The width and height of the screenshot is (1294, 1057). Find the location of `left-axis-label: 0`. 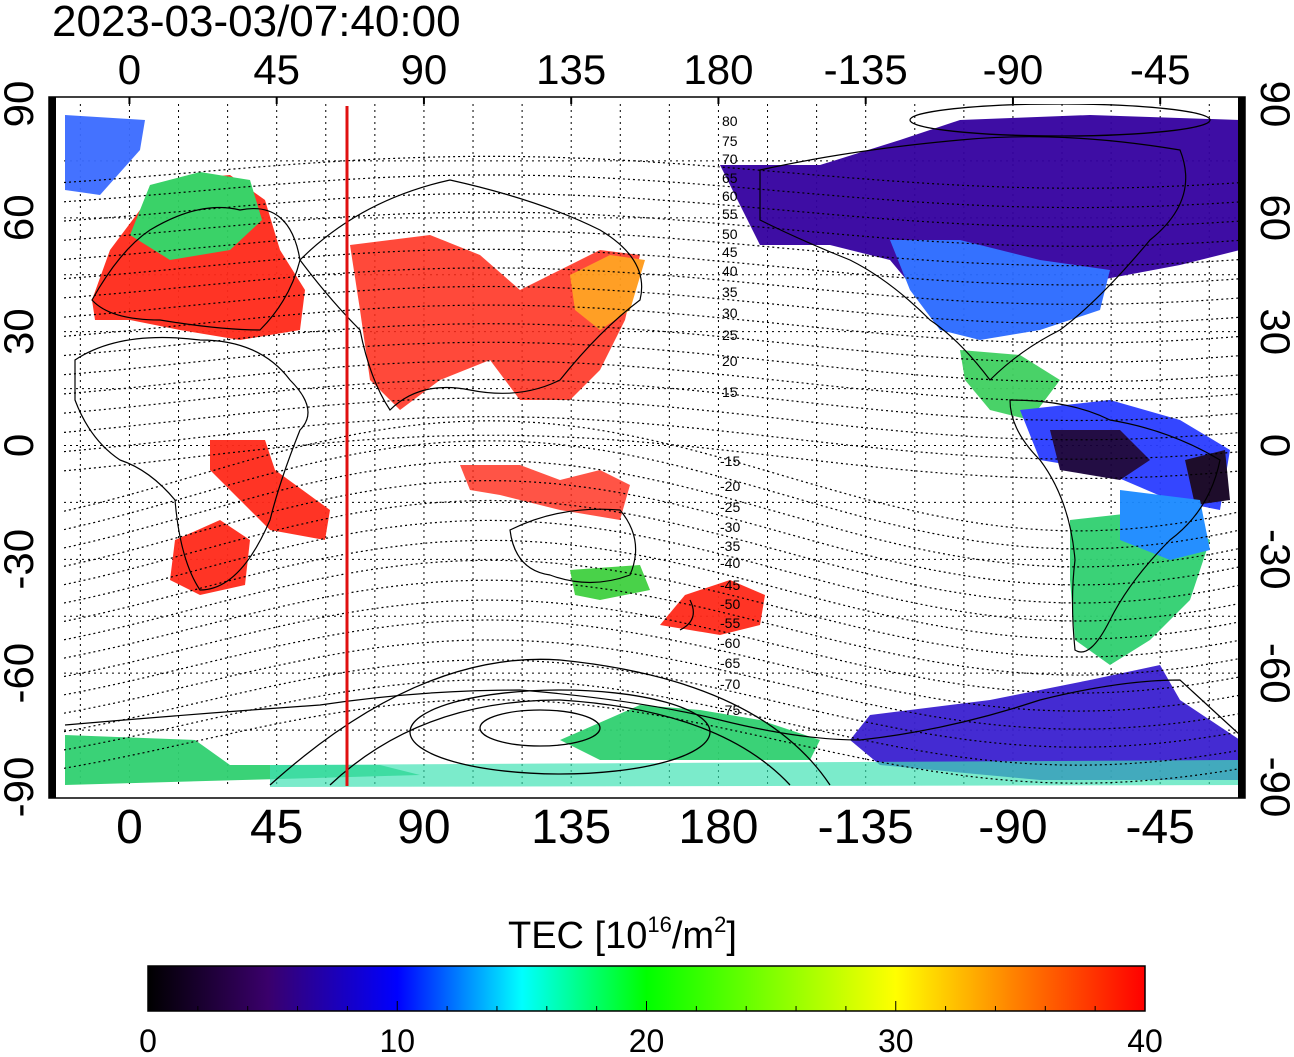

left-axis-label: 0 is located at coordinates (21, 445).